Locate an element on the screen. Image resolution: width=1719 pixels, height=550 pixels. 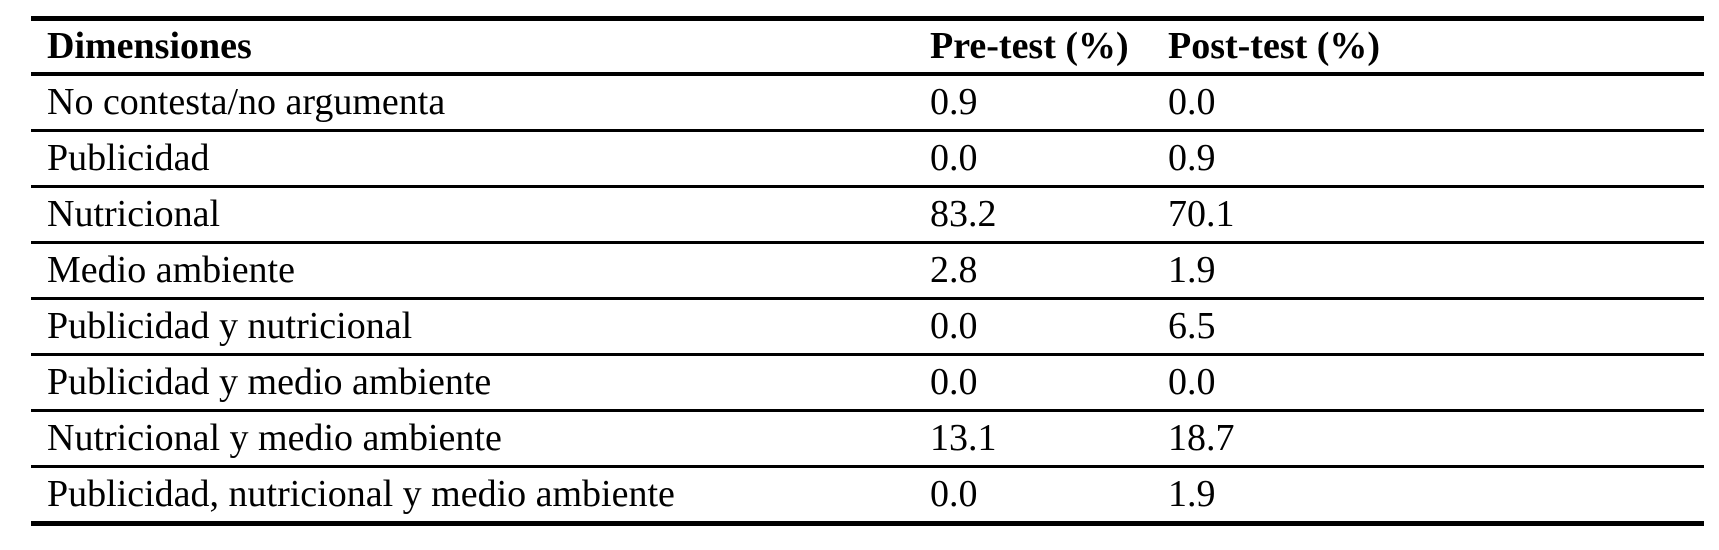
dimension-cell: No contesta/no argumenta is located at coordinates (246, 101).